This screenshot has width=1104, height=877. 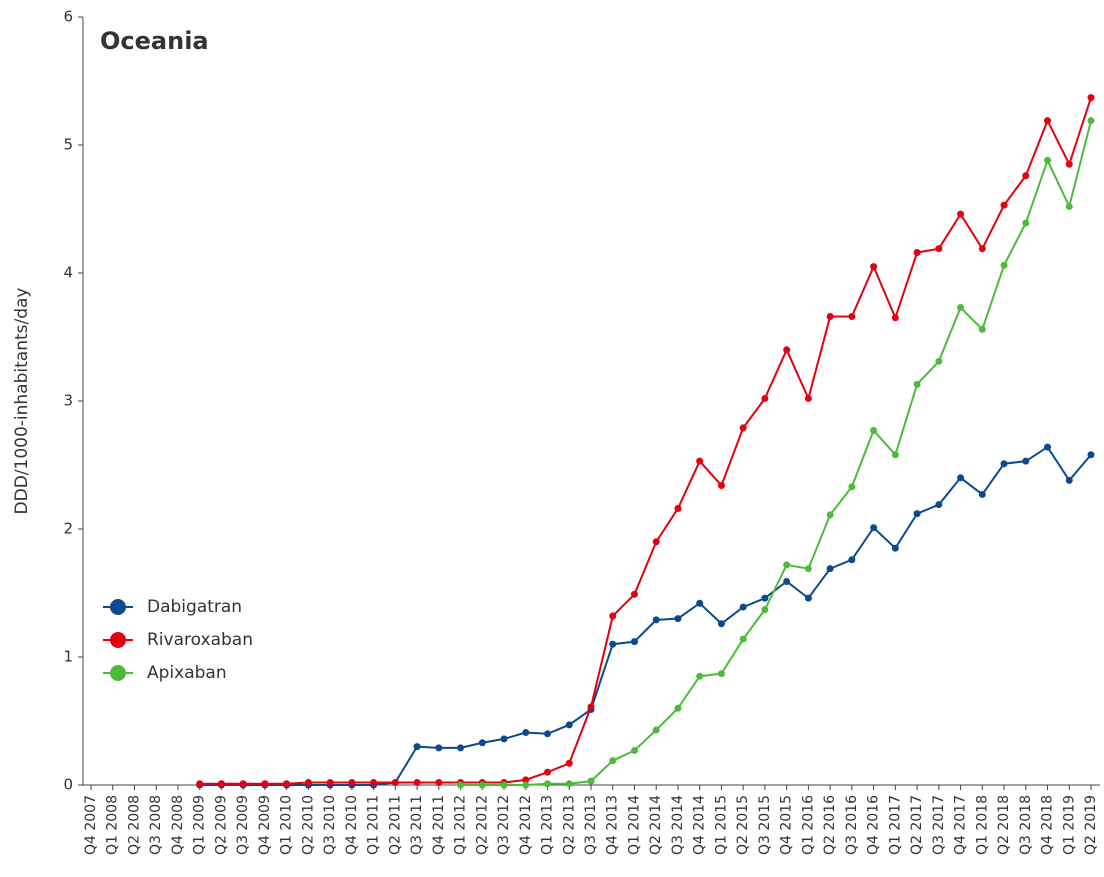 What do you see at coordinates (194, 607) in the screenshot?
I see `legend-label: Dabigatran` at bounding box center [194, 607].